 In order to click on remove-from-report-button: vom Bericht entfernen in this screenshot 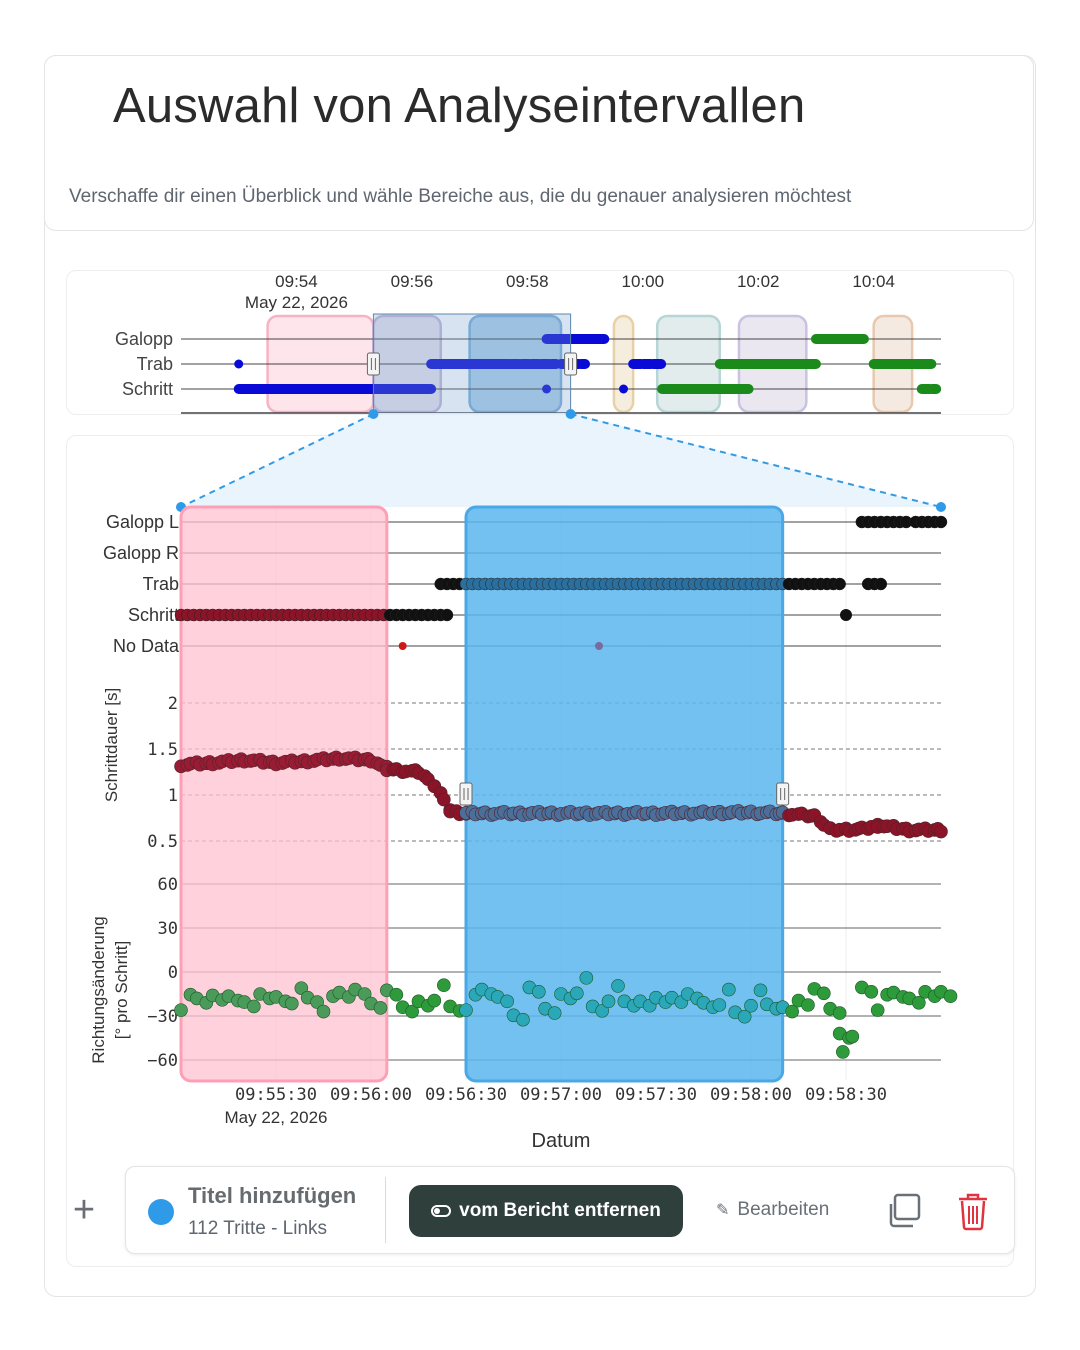, I will do `click(546, 1211)`.